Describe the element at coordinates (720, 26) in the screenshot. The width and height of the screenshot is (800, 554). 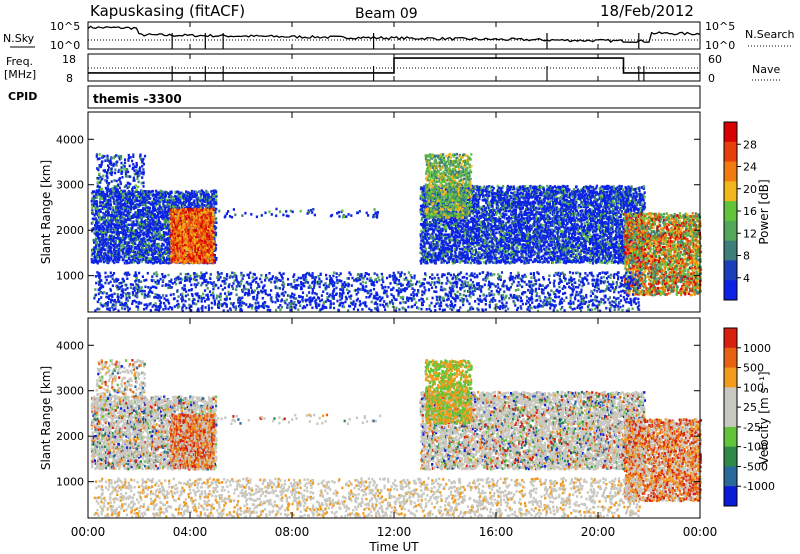
I see `noise-right-tick-top: 10^5` at that location.